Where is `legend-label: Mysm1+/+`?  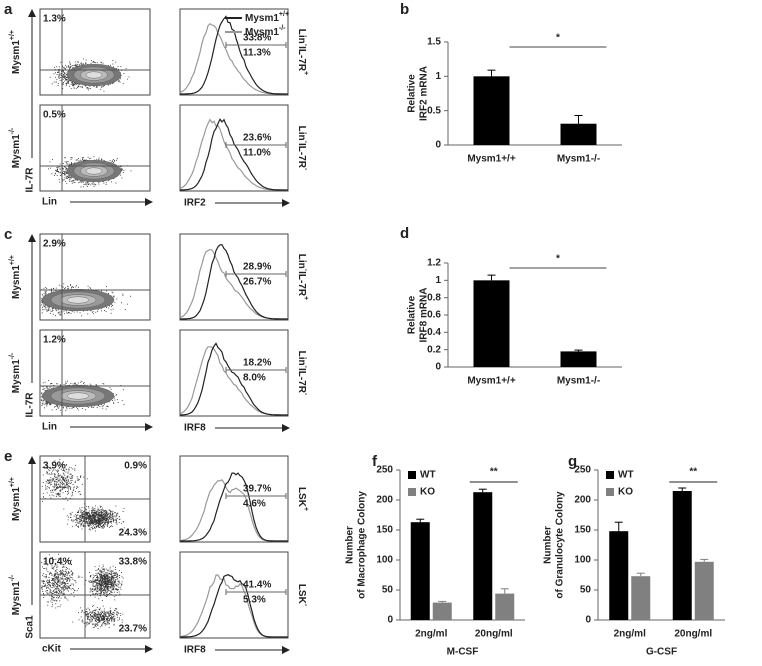
legend-label: Mysm1+/+ is located at coordinates (267, 17).